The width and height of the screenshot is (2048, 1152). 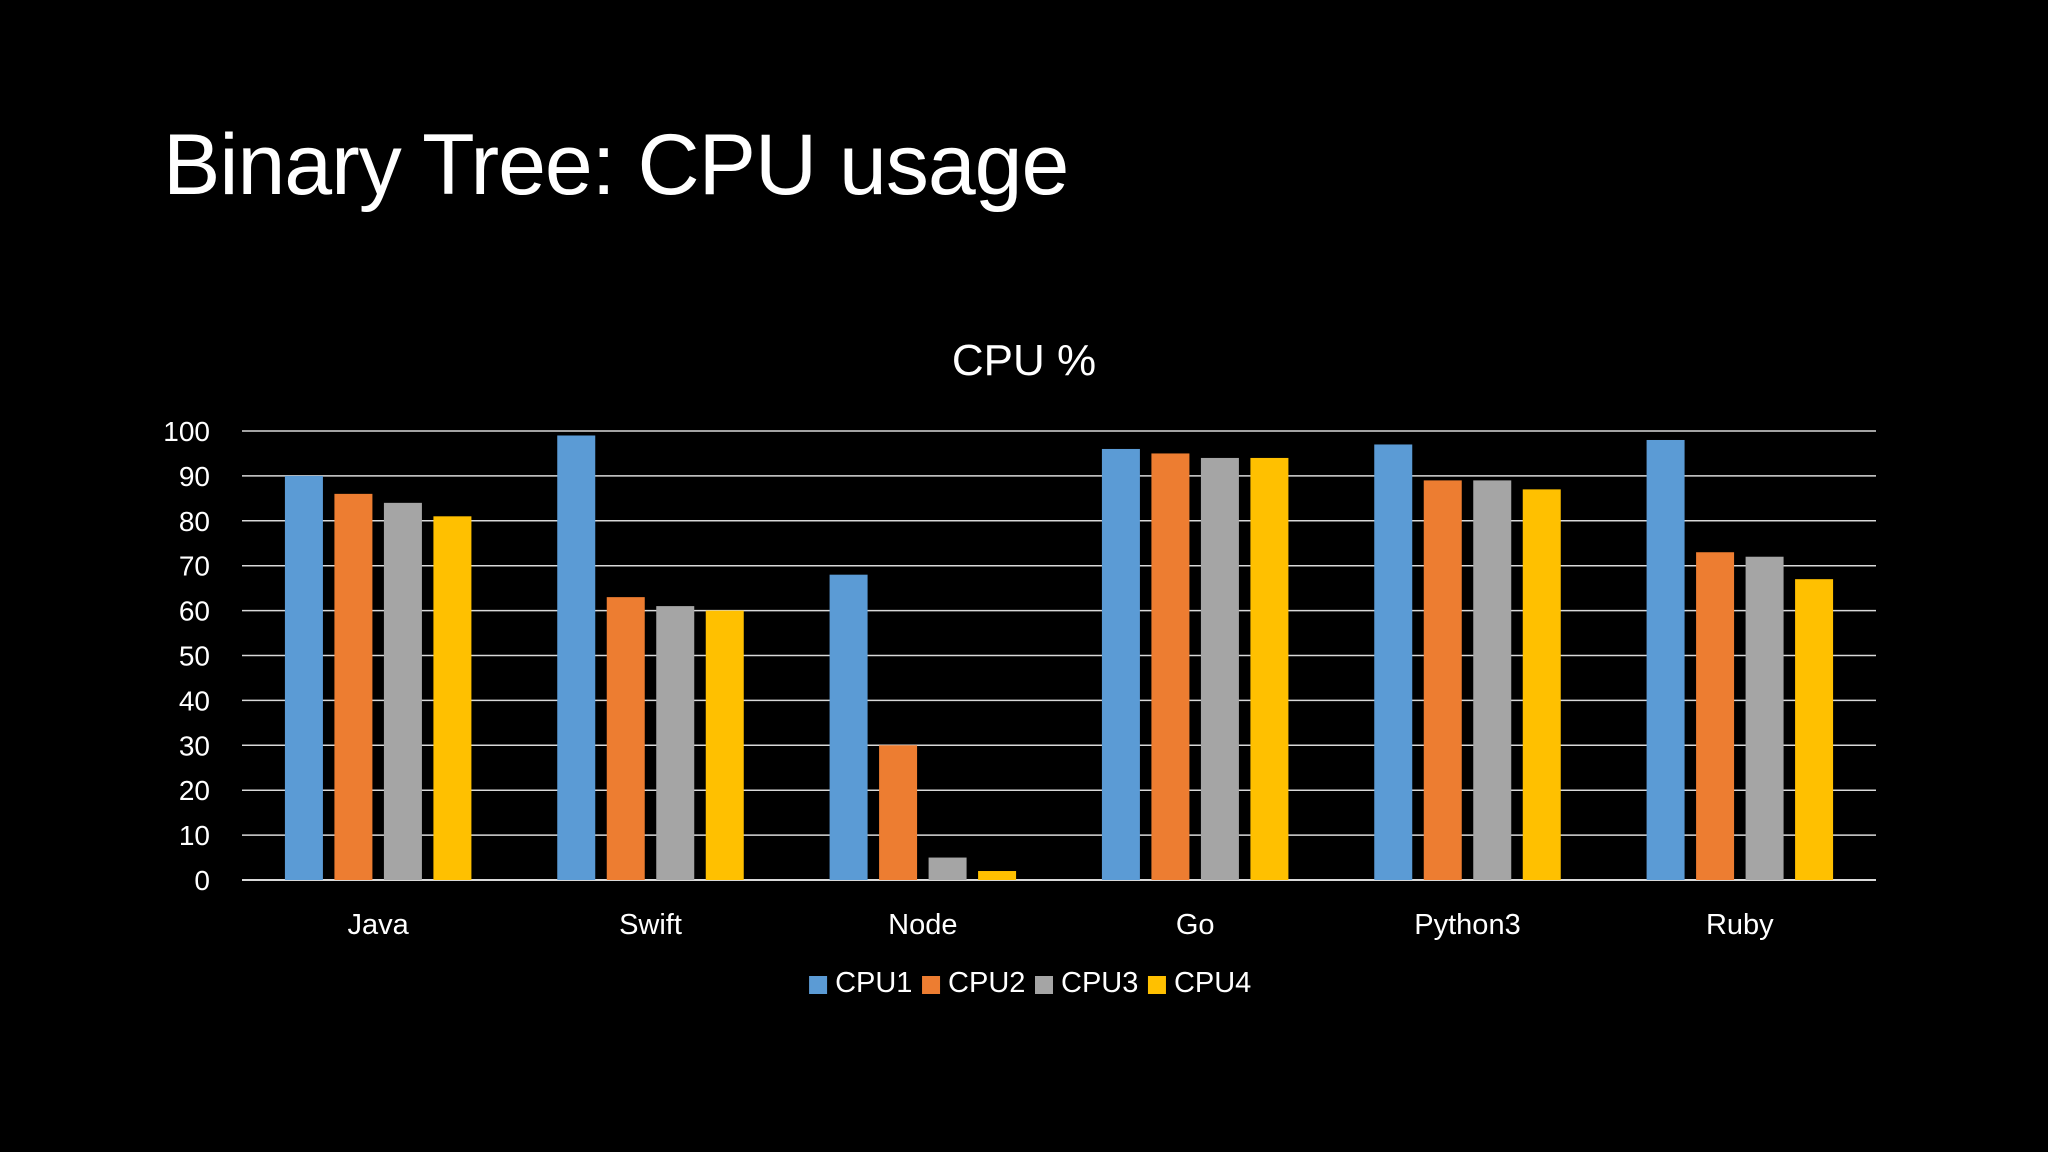 What do you see at coordinates (353, 686) in the screenshot?
I see `bar-cpu2-java` at bounding box center [353, 686].